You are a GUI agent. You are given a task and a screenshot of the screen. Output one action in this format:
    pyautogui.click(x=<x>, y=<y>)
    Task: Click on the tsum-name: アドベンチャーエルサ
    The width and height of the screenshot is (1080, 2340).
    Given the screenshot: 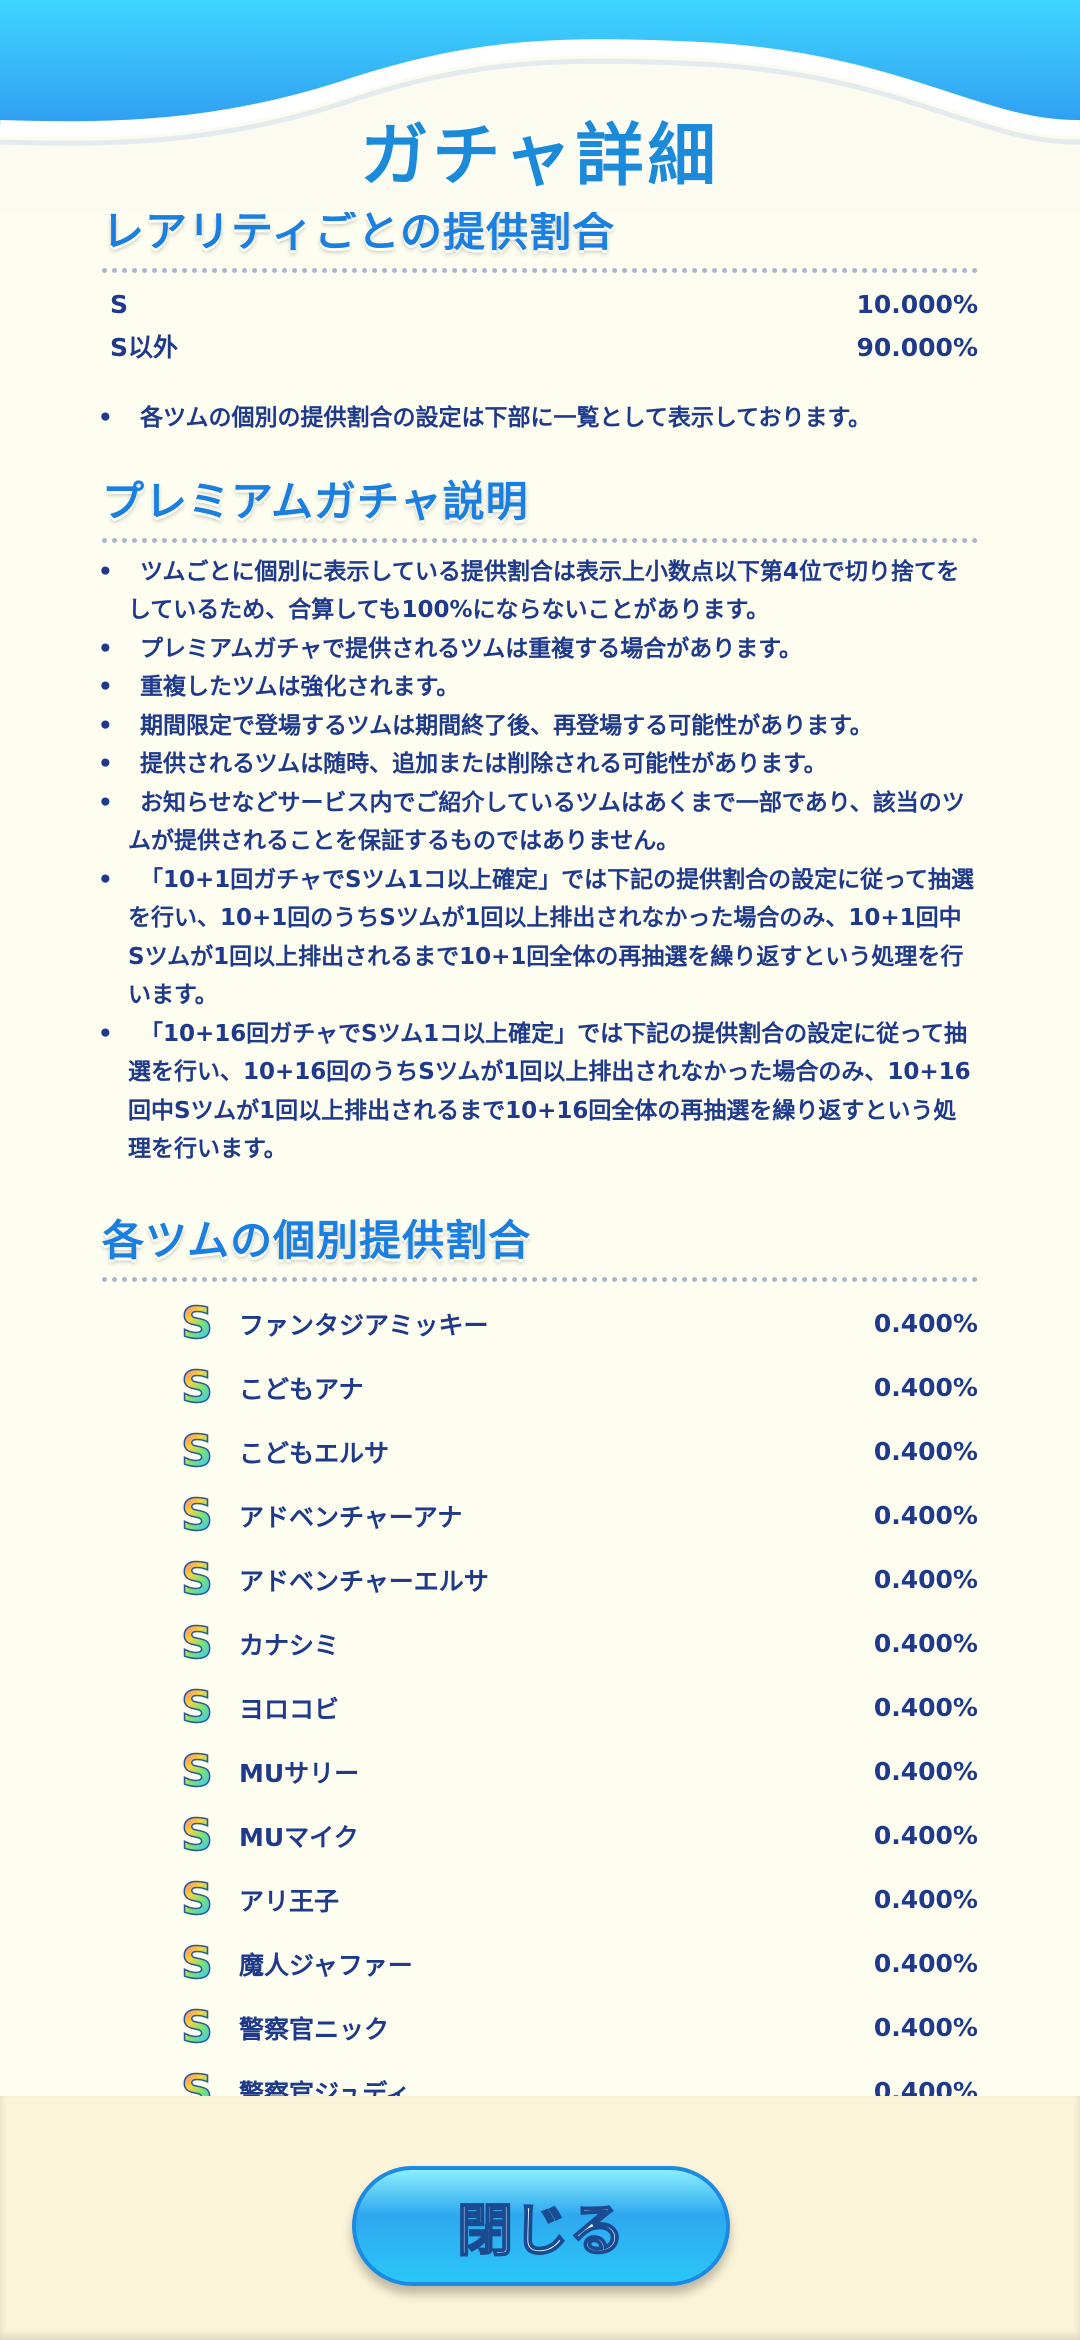 What is the action you would take?
    pyautogui.click(x=364, y=1581)
    